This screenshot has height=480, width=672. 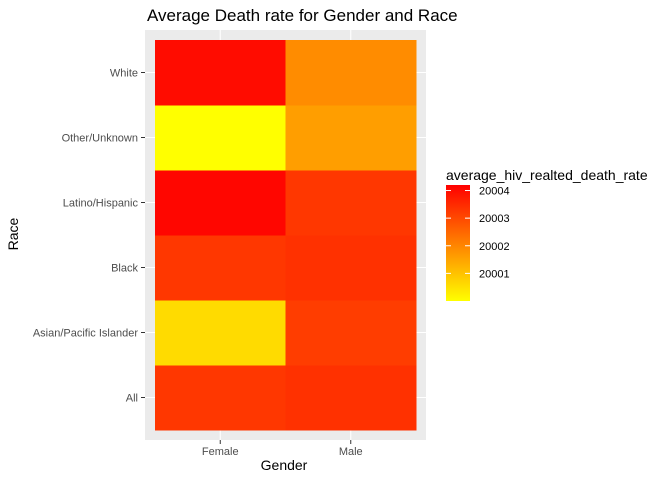 What do you see at coordinates (124, 74) in the screenshot?
I see `y-tick-label: White` at bounding box center [124, 74].